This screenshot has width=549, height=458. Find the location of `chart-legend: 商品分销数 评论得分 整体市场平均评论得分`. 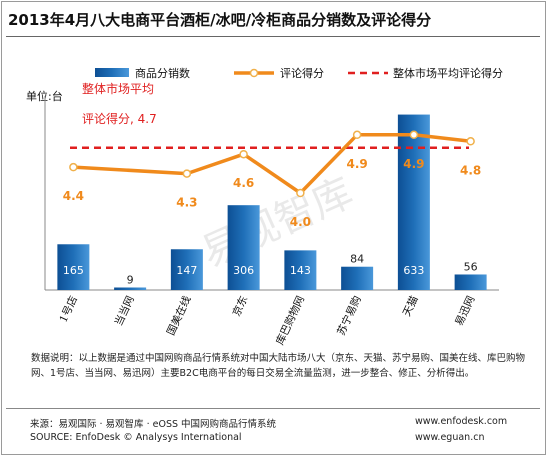

chart-legend: 商品分销数 评论得分 整体市场平均评论得分 is located at coordinates (299, 73).